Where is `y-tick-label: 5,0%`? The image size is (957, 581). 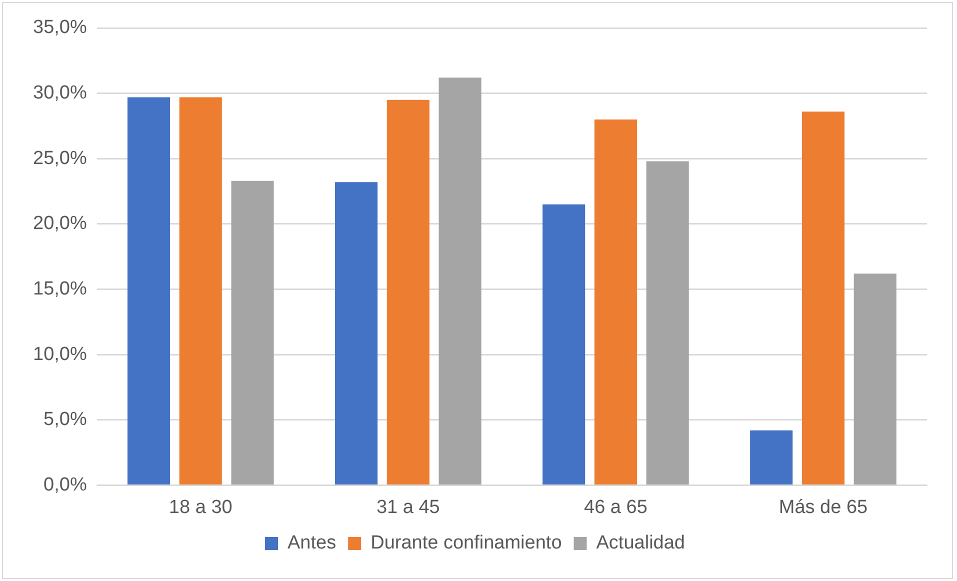
y-tick-label: 5,0% is located at coordinates (65, 419).